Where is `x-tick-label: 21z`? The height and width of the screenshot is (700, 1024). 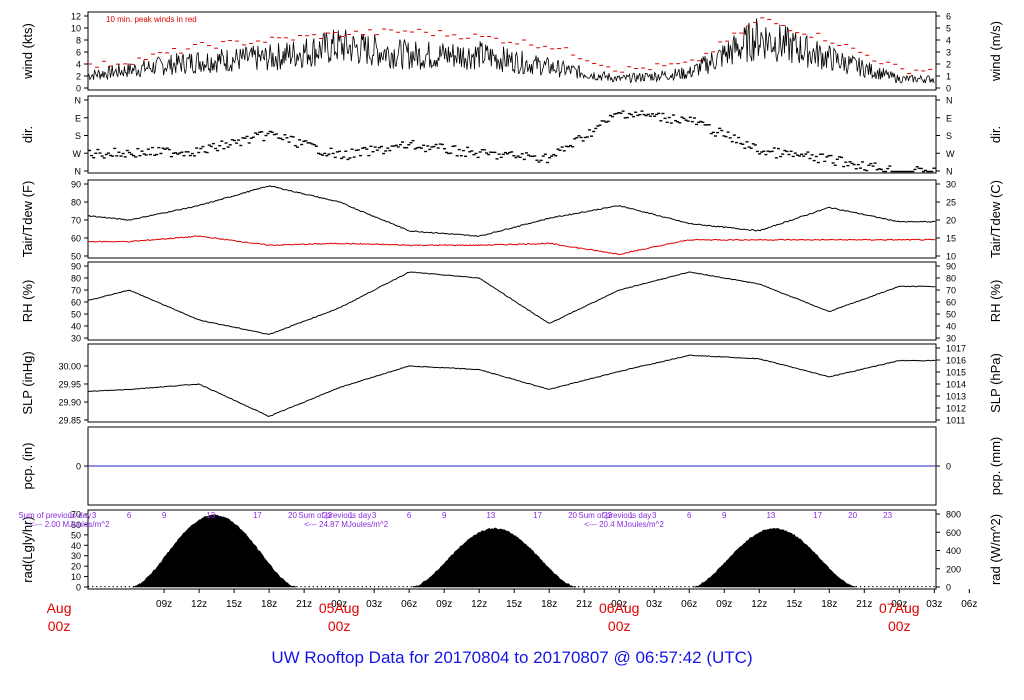 x-tick-label: 21z is located at coordinates (584, 604).